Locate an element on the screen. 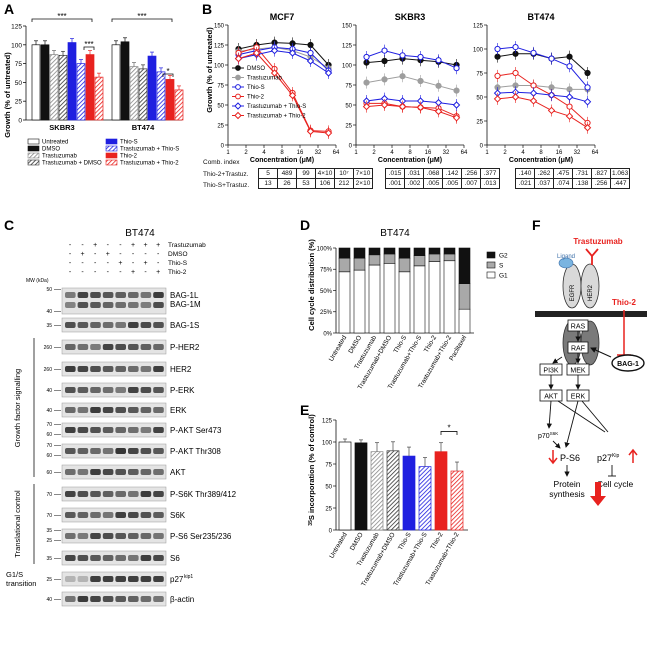  comb-table-row: 13 26 53 106 212 2×10 is located at coordinates (315, 183).